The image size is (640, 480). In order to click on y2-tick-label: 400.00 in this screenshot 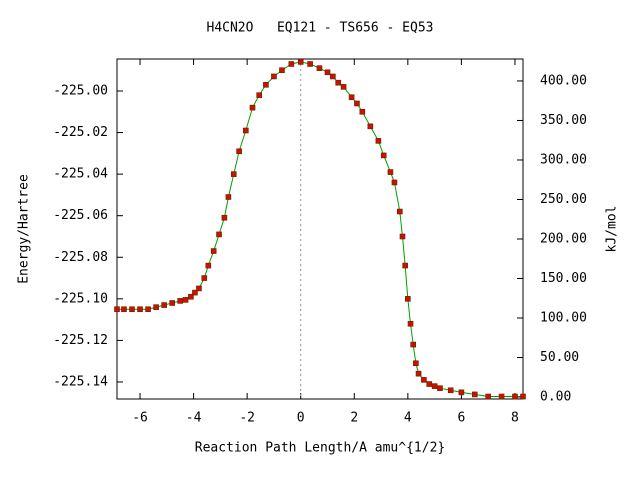, I will do `click(563, 80)`.